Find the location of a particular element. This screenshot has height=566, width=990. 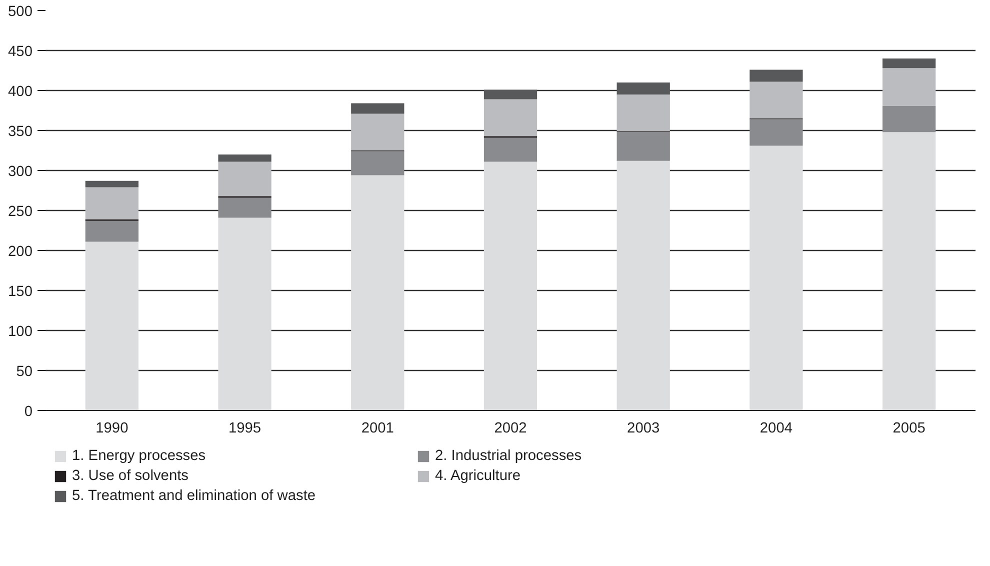

legend-label: 5. Treatment and elimination of waste is located at coordinates (194, 496).